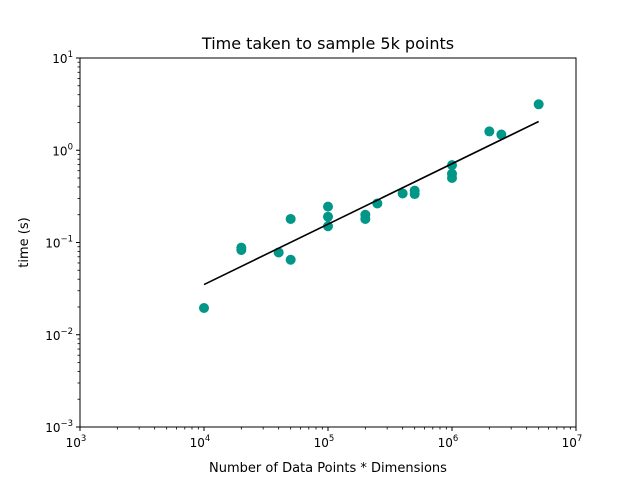 This screenshot has width=640, height=480. Describe the element at coordinates (24, 242) in the screenshot. I see `y-axis-label: time (s)` at that location.